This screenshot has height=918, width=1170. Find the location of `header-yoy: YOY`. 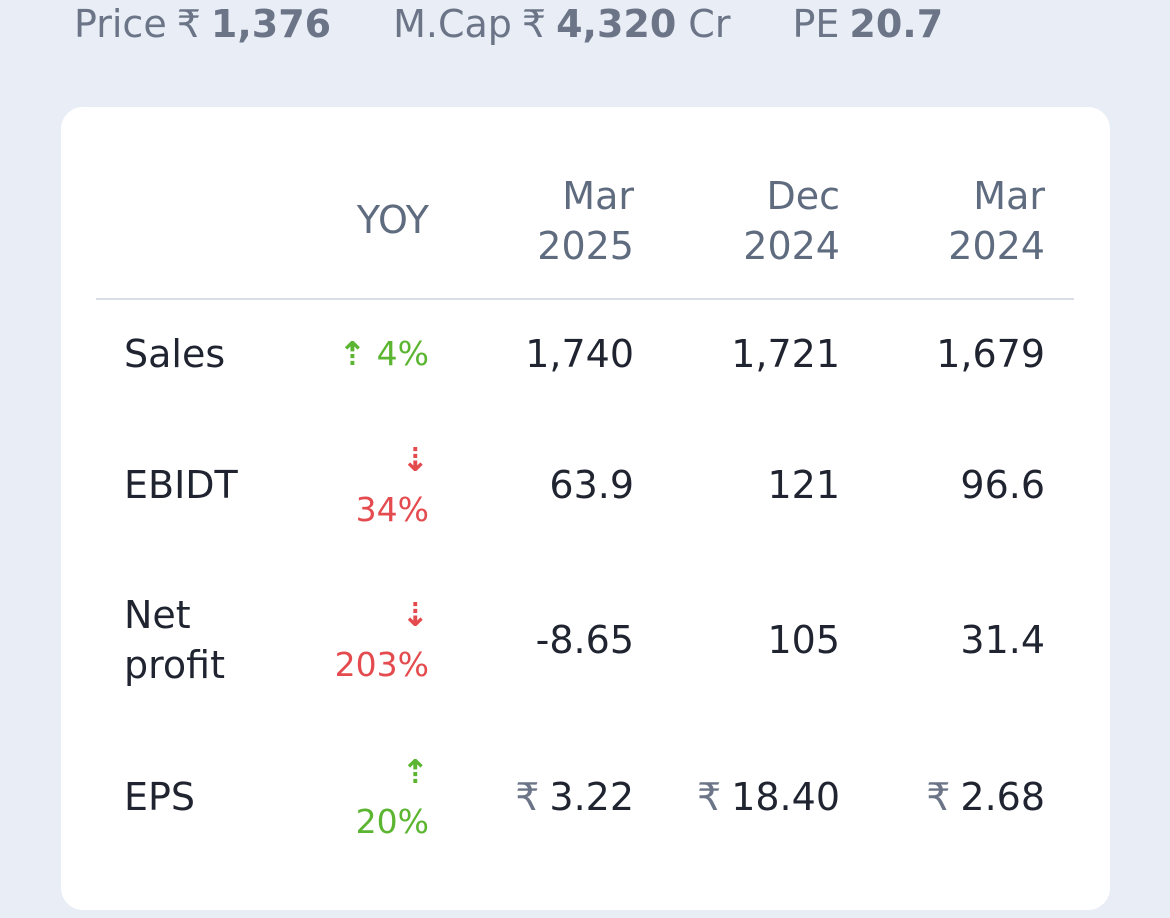

header-yoy: YOY is located at coordinates (392, 220).